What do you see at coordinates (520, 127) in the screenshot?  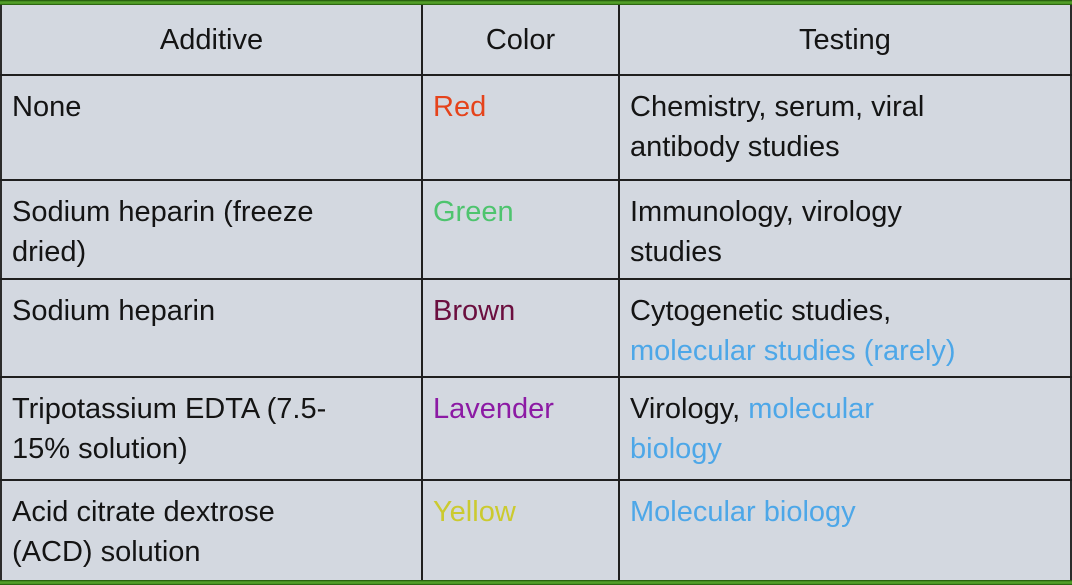 I see `color-cell: Red` at bounding box center [520, 127].